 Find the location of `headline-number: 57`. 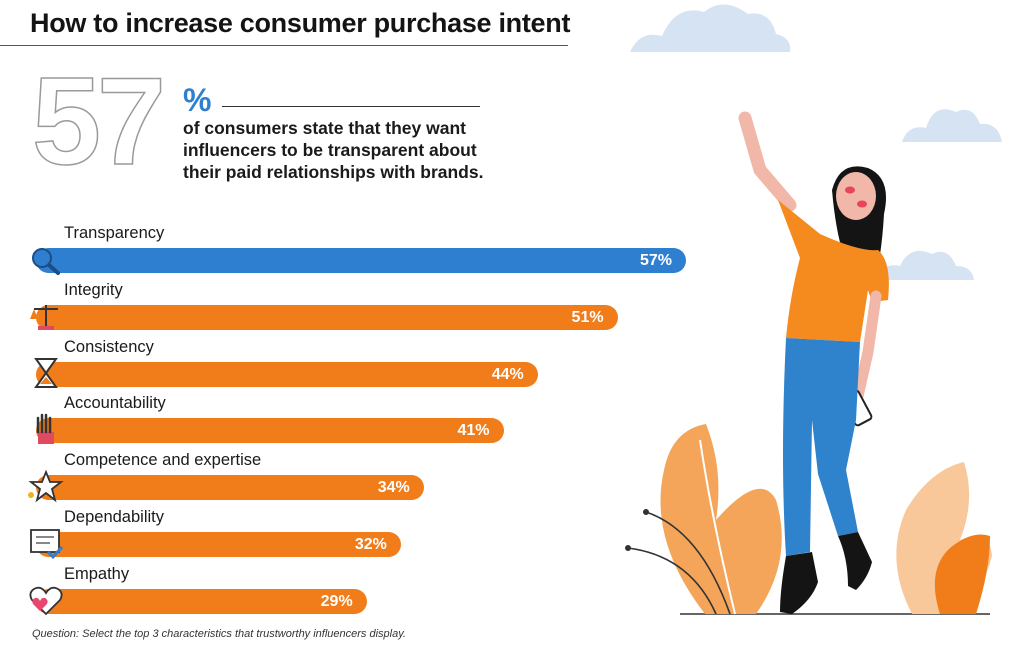

headline-number: 57 is located at coordinates (98, 122).